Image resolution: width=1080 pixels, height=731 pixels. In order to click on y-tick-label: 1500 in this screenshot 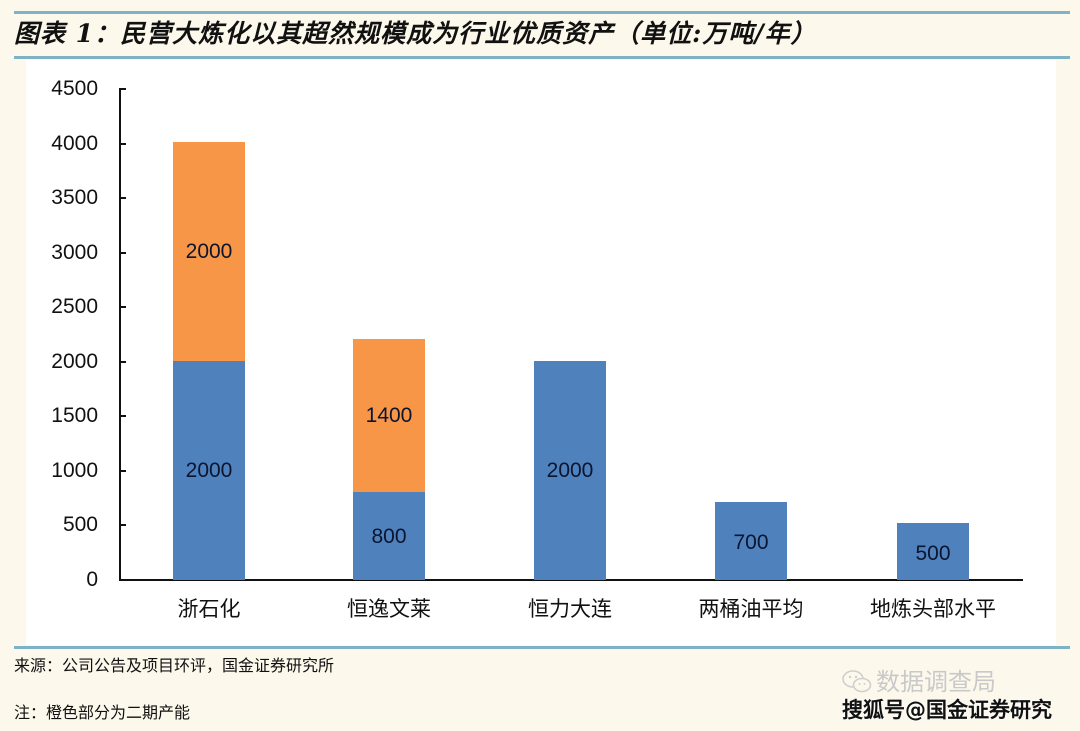, I will do `click(74, 415)`.